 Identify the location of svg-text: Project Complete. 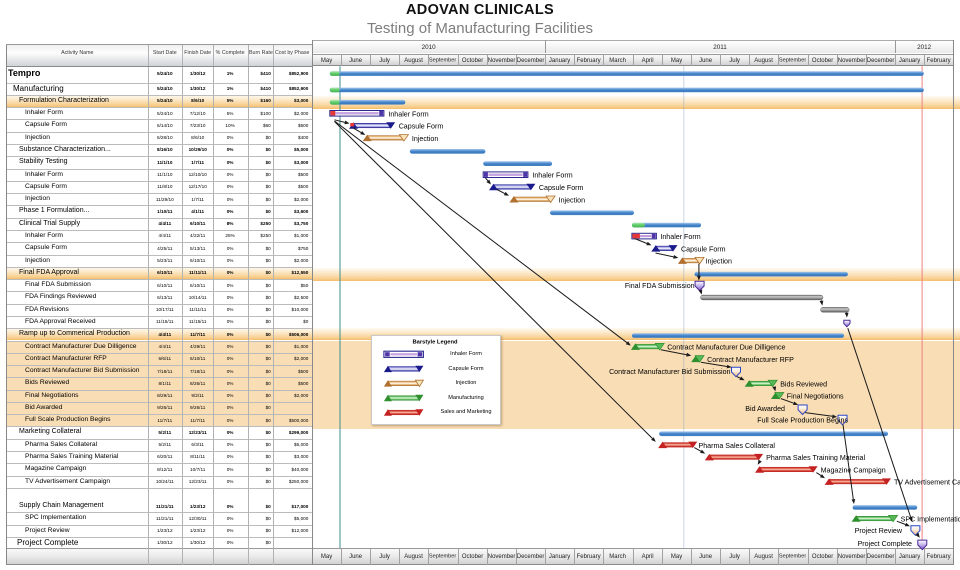
(885, 544).